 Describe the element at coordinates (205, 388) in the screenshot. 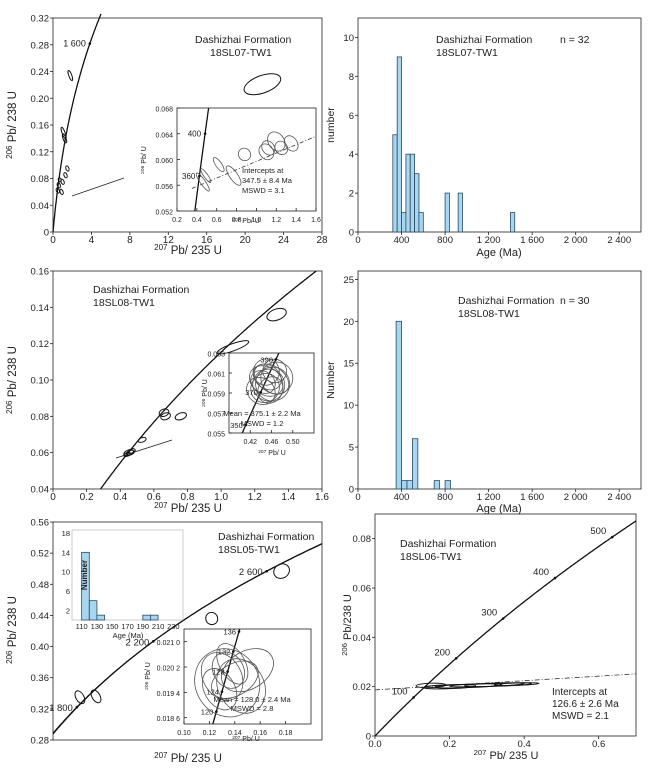

I see `panel-c-inset-ylabel-text: Pb/ U` at that location.